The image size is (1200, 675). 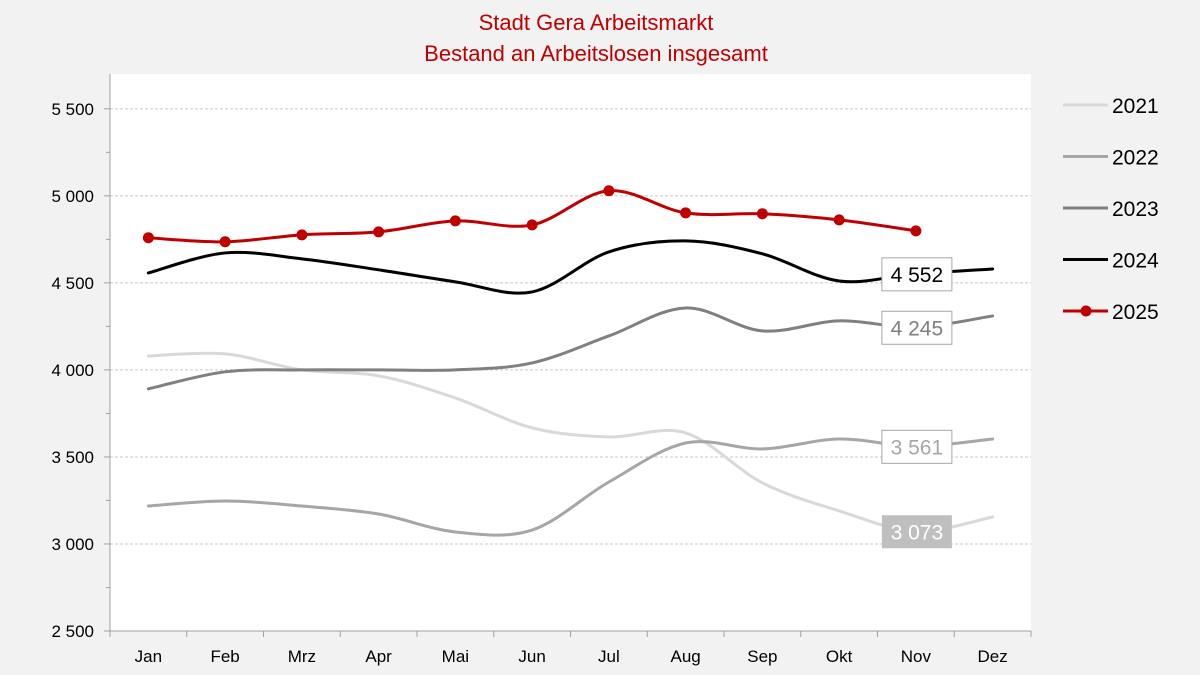 What do you see at coordinates (72, 370) in the screenshot?
I see `y-tick-label: 4 000` at bounding box center [72, 370].